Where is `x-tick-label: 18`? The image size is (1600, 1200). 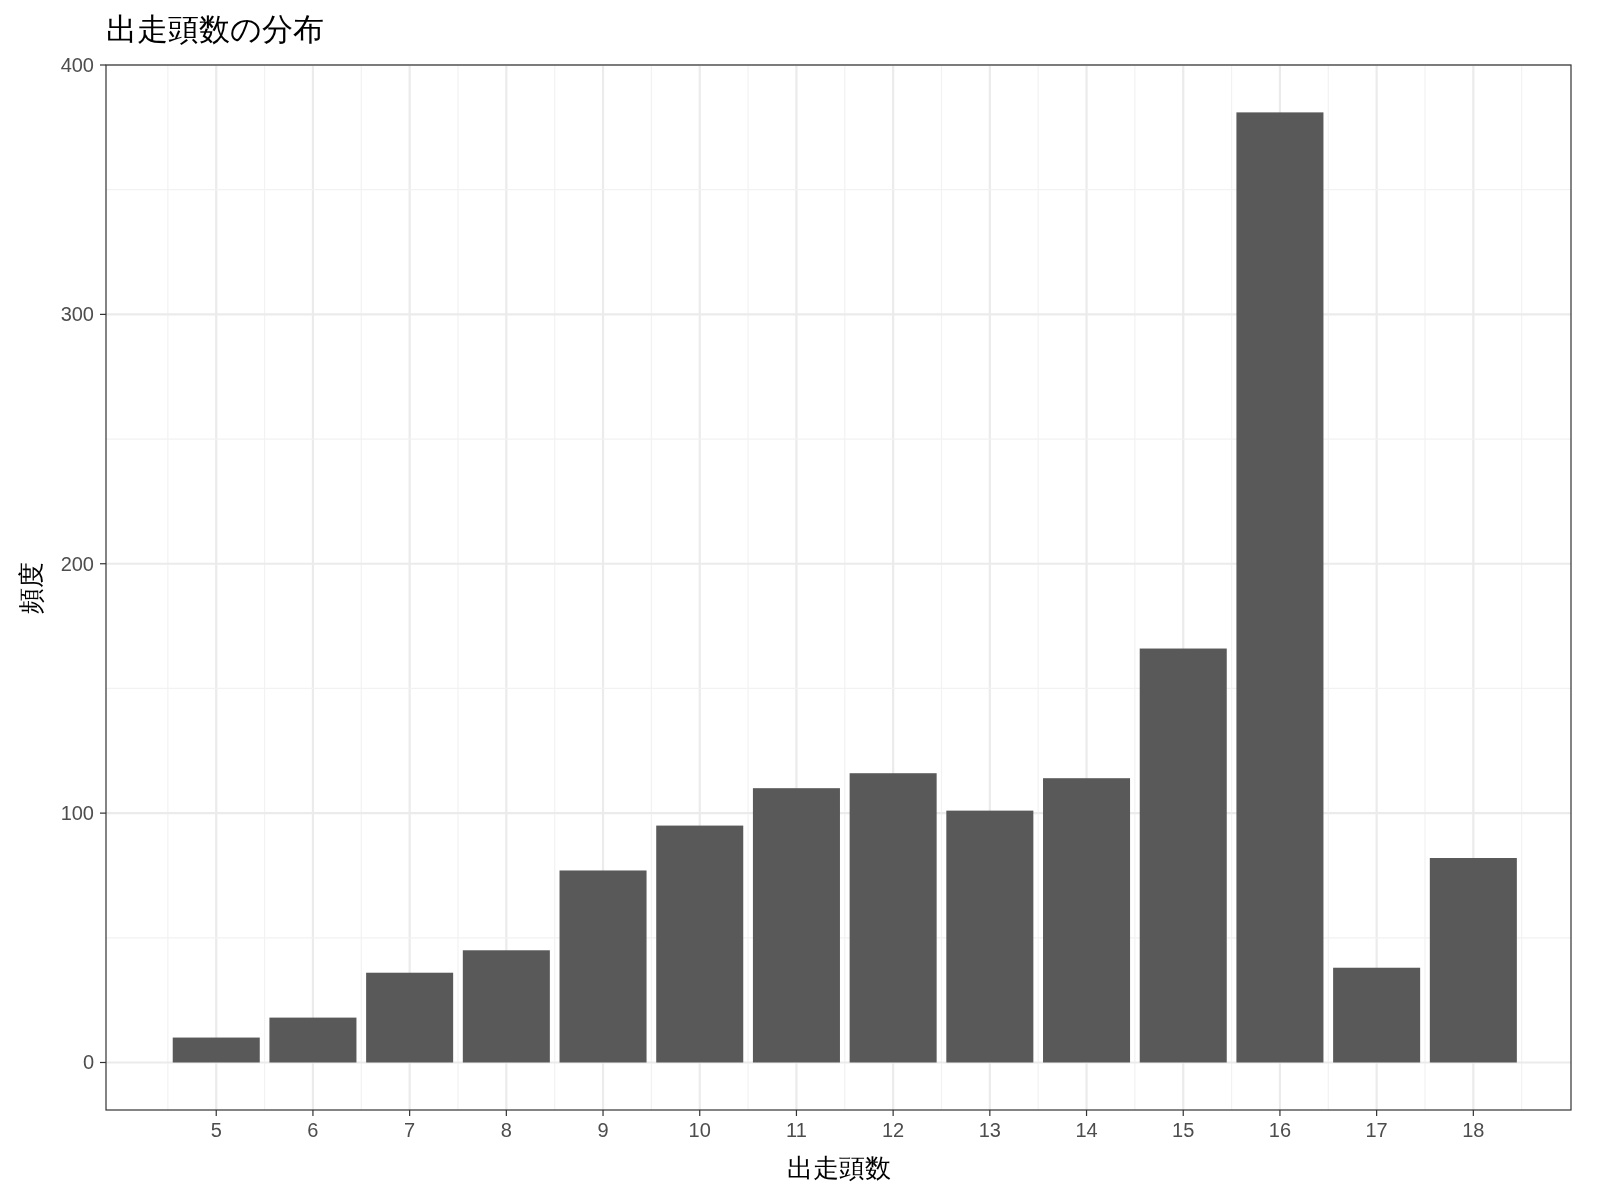
x-tick-label: 18 is located at coordinates (1473, 1130).